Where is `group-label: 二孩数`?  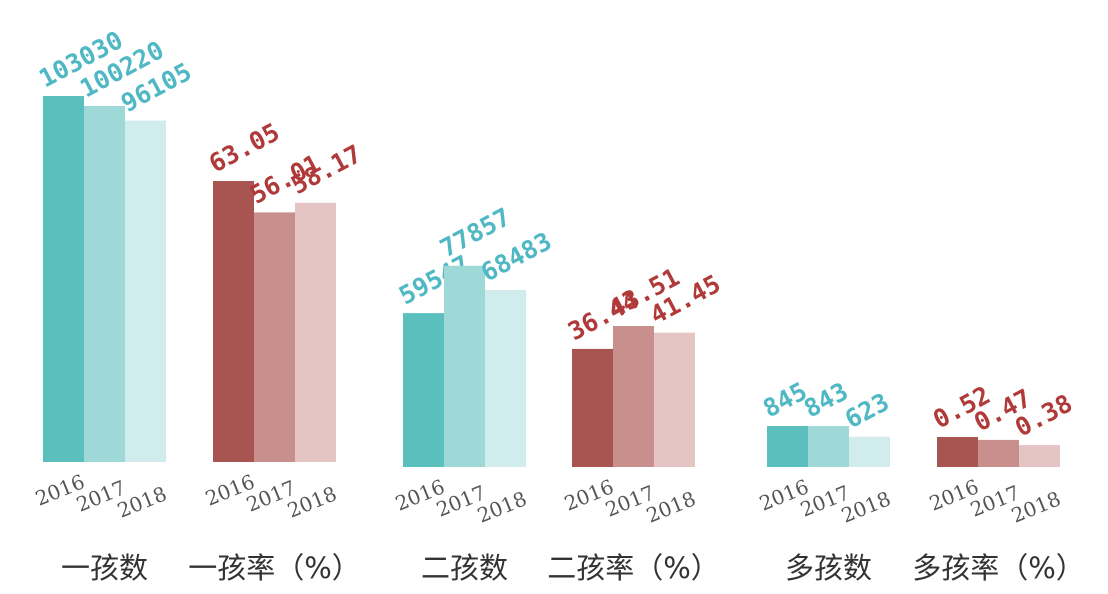 group-label: 二孩数 is located at coordinates (464, 568).